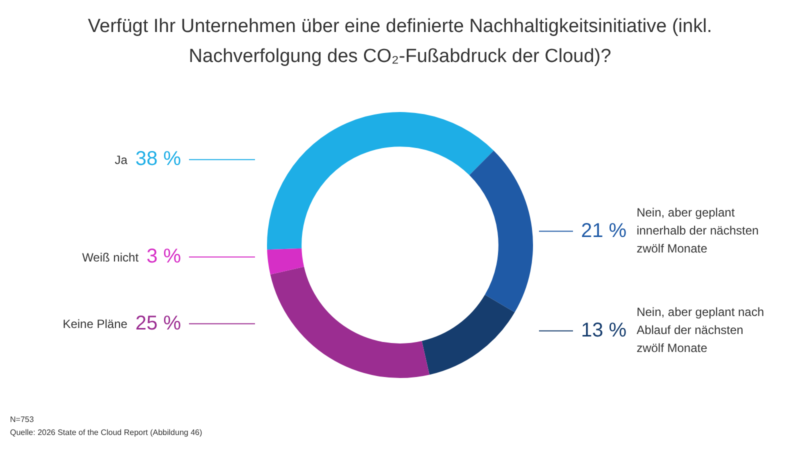 The width and height of the screenshot is (800, 468). Describe the element at coordinates (22, 420) in the screenshot. I see `text: N=753` at that location.